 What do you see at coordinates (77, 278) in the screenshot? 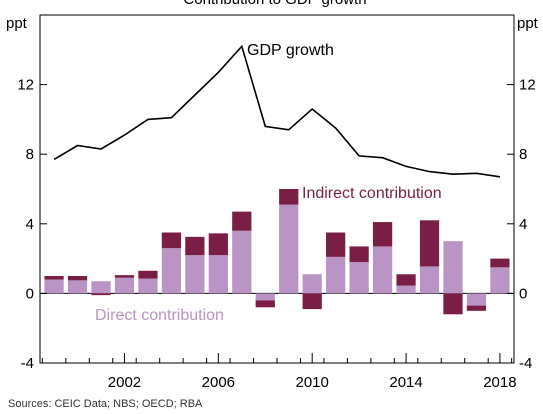
I see `indirect-bar-2000` at bounding box center [77, 278].